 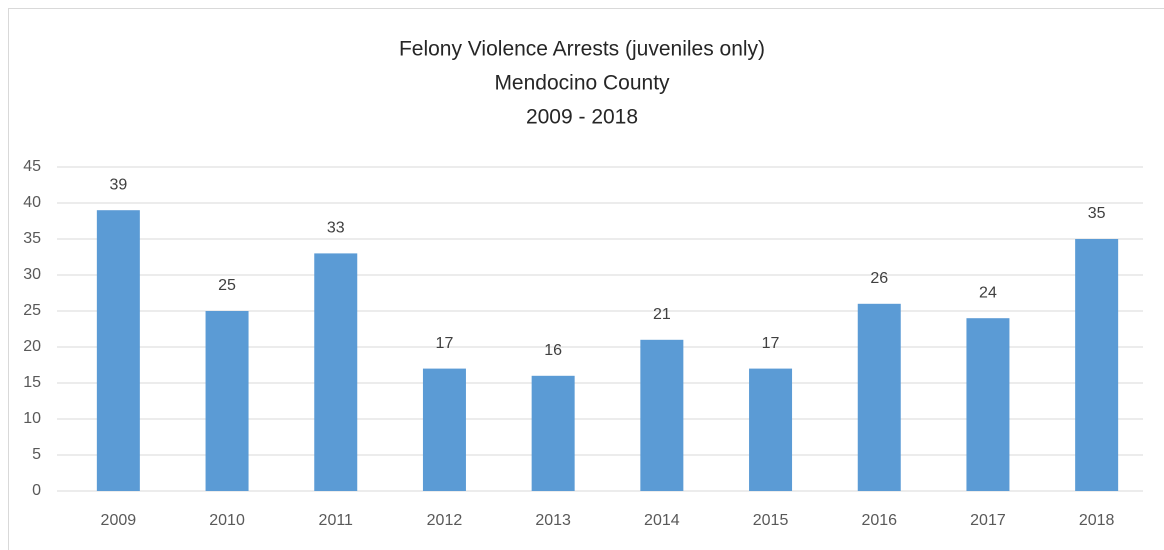 I want to click on y-tick-label: 20, so click(x=32, y=346).